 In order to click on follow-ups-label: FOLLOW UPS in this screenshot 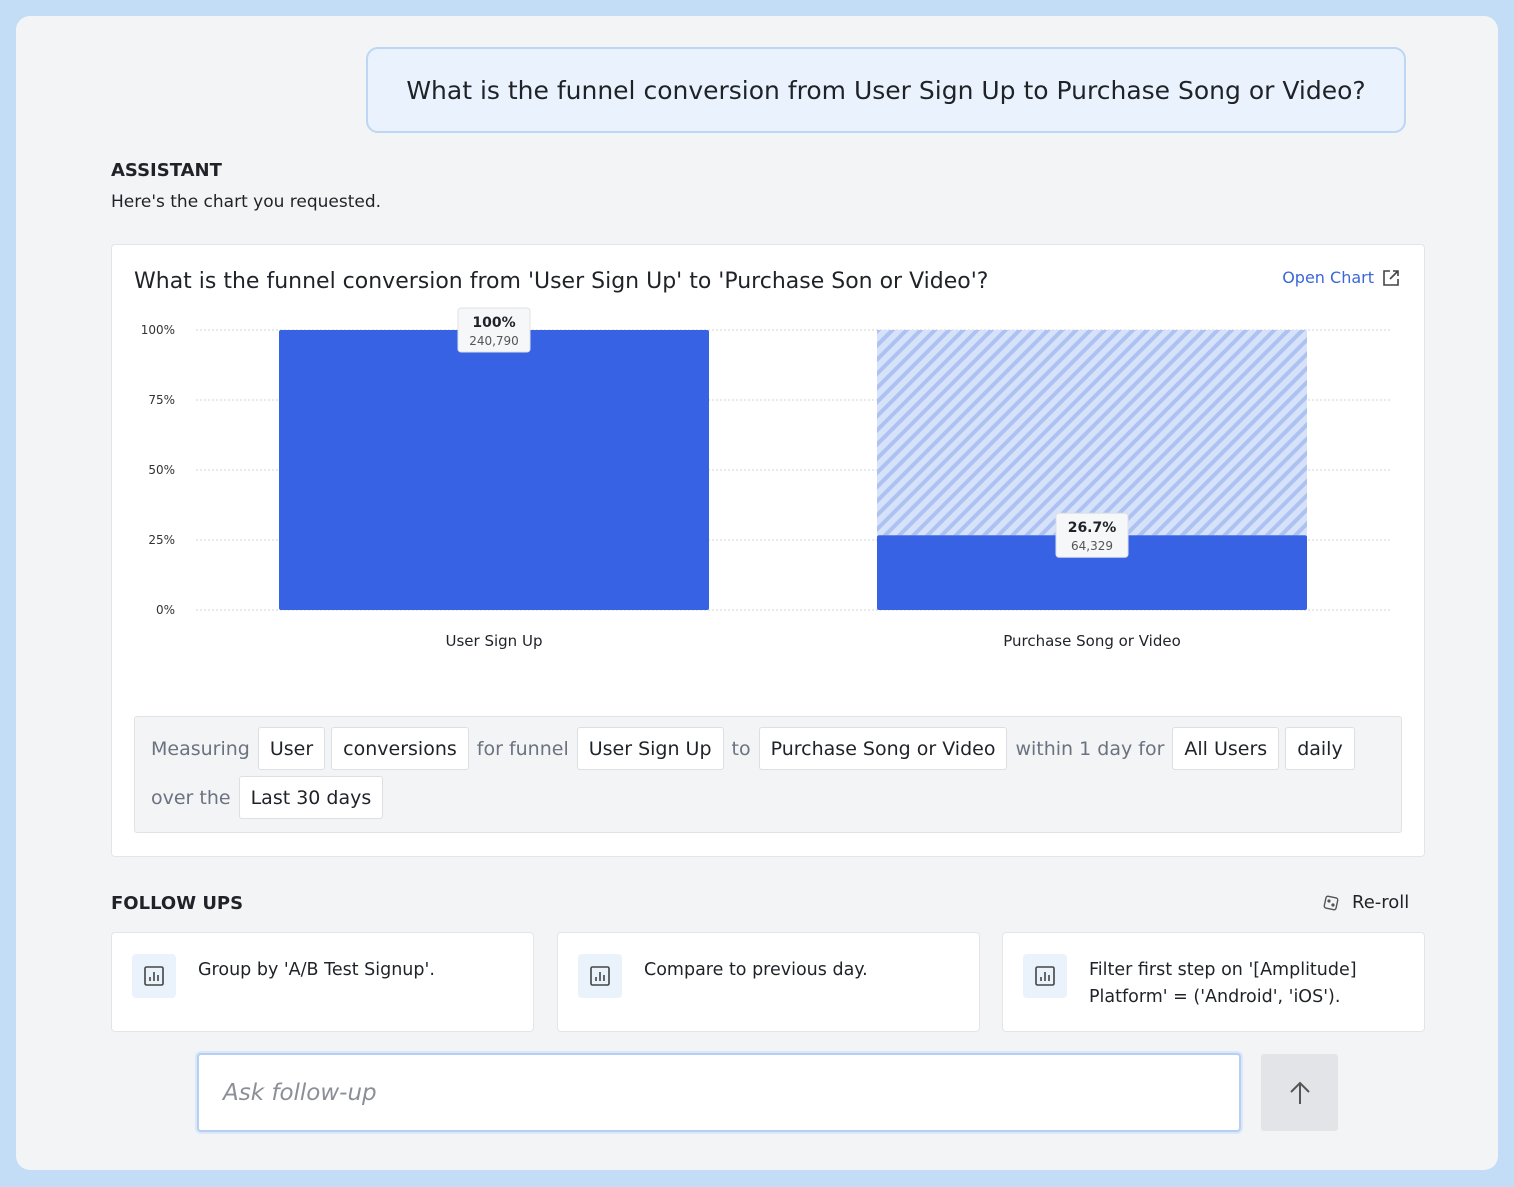, I will do `click(177, 903)`.